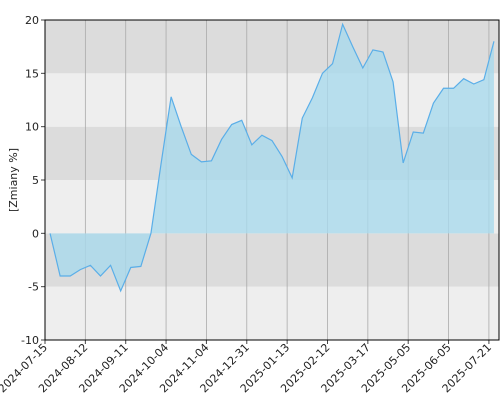  What do you see at coordinates (32, 127) in the screenshot?
I see `y-tick-label: 10` at bounding box center [32, 127].